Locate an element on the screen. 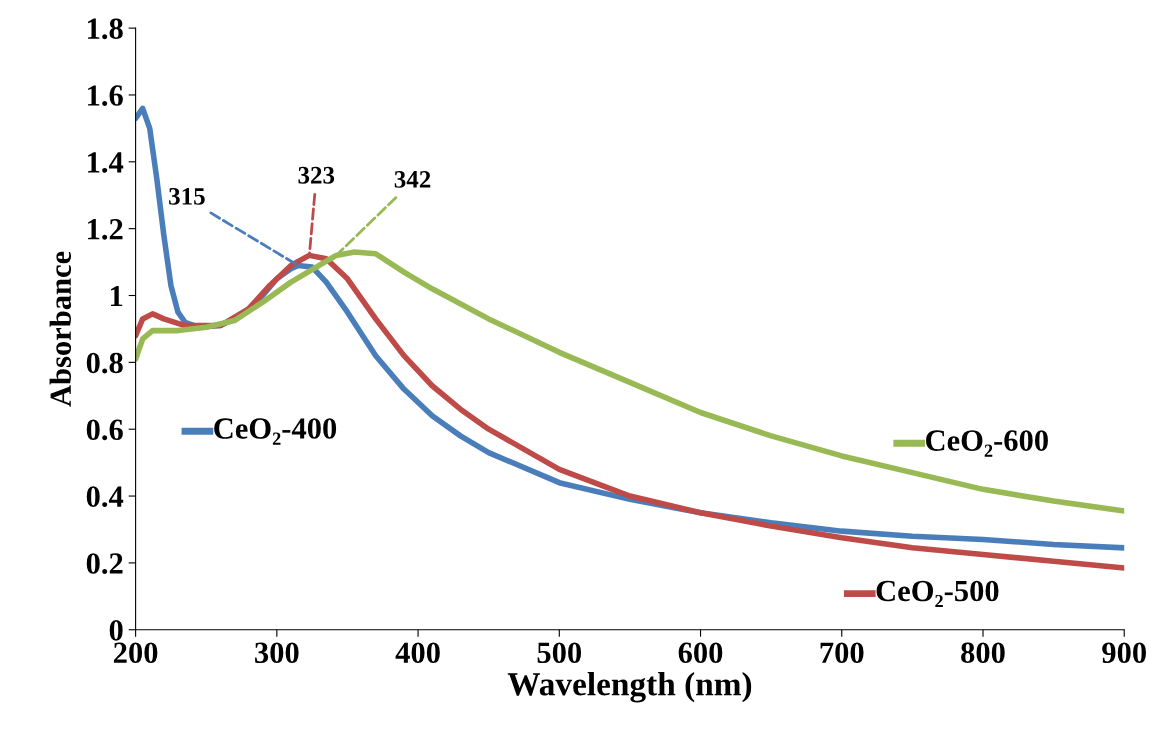 This screenshot has width=1159, height=740. legend-label: CeO₂-400 is located at coordinates (275, 431).